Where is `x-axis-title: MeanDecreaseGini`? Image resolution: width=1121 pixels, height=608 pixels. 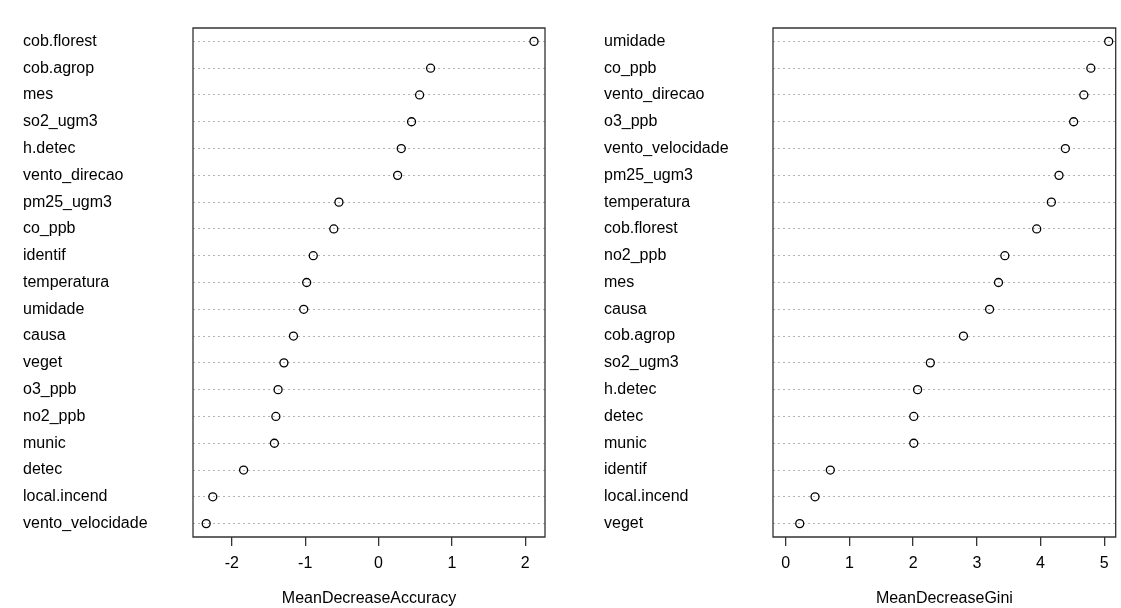
x-axis-title: MeanDecreaseGini is located at coordinates (944, 597).